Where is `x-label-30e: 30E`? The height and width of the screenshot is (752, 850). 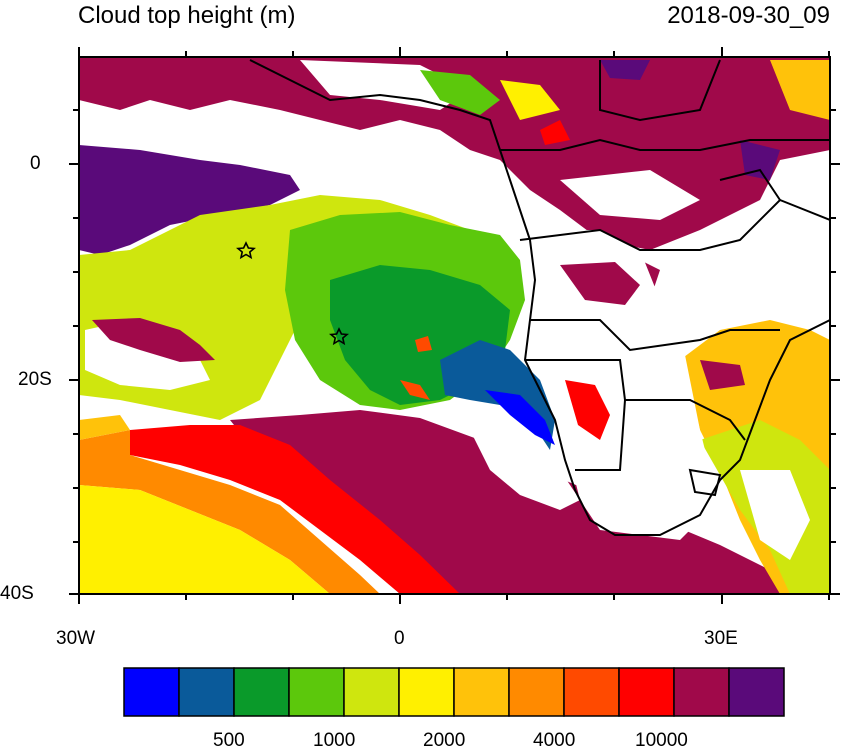
x-label-30e: 30E is located at coordinates (721, 638).